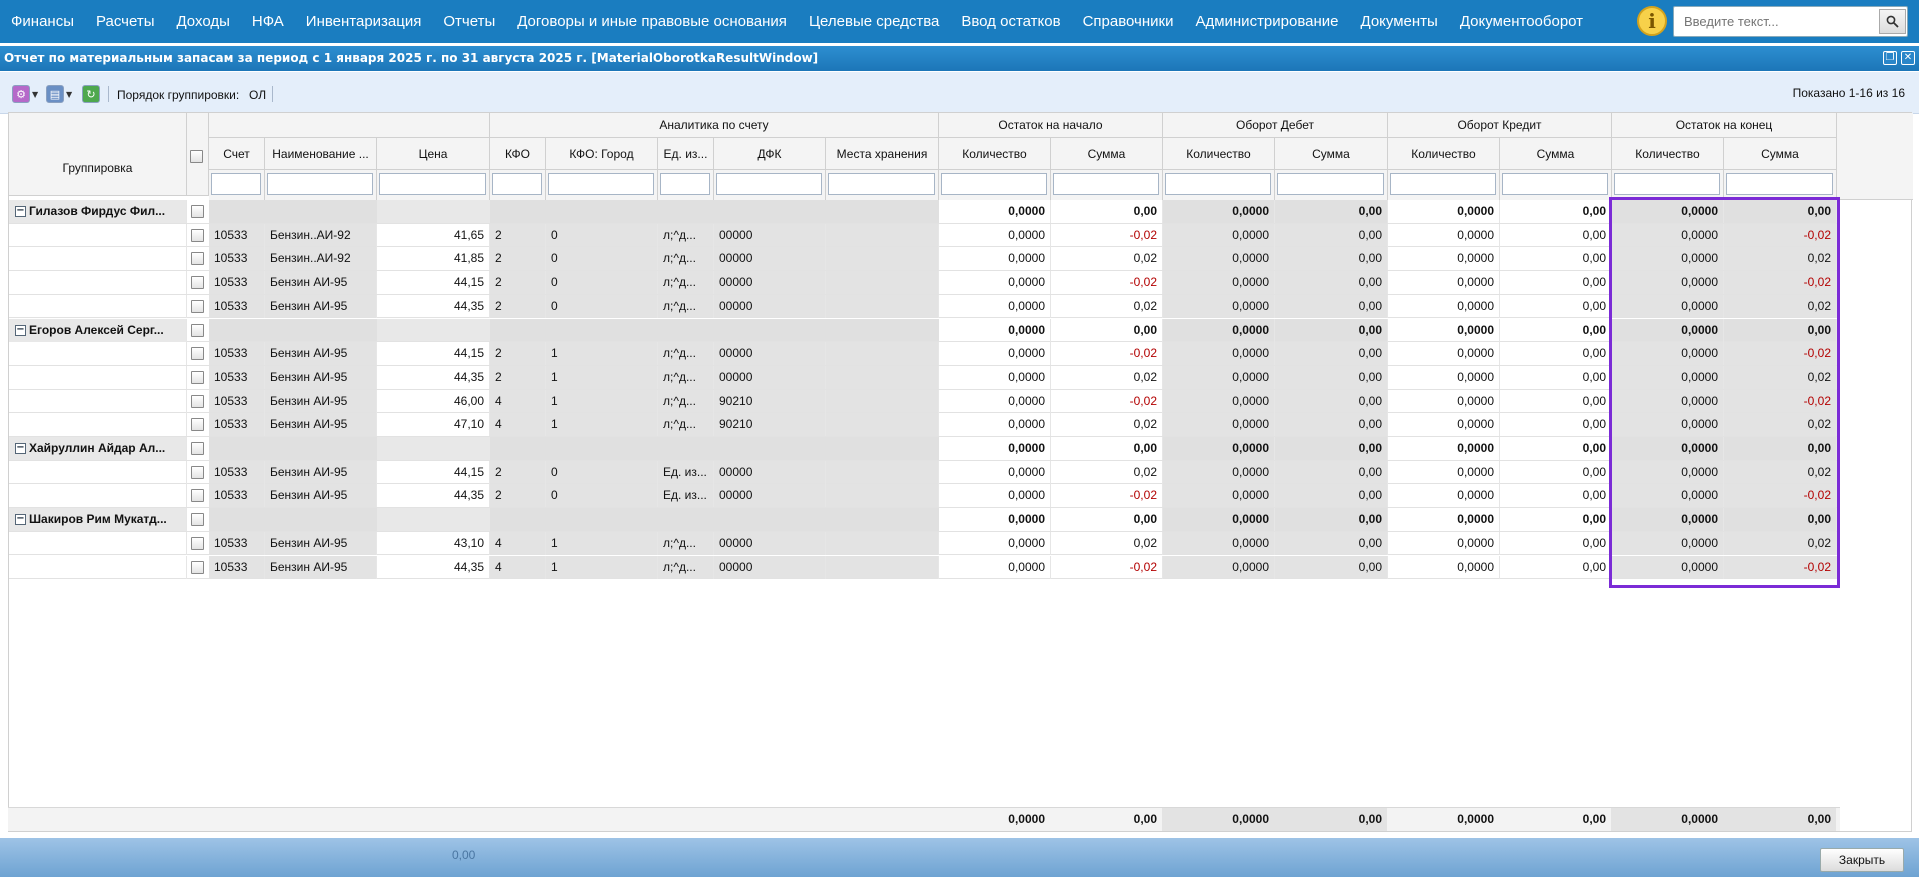 Image resolution: width=1919 pixels, height=877 pixels. What do you see at coordinates (1892, 21) in the screenshot?
I see `search-button` at bounding box center [1892, 21].